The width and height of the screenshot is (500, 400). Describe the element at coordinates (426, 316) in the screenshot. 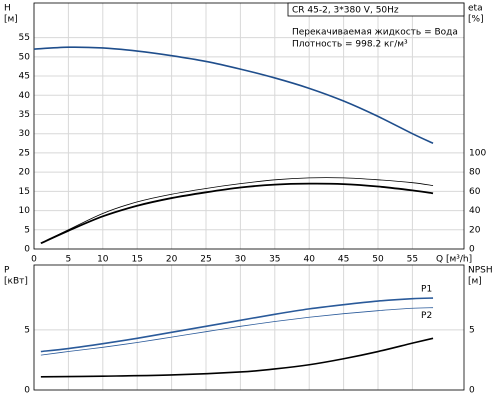

I see `series-label: P2` at that location.